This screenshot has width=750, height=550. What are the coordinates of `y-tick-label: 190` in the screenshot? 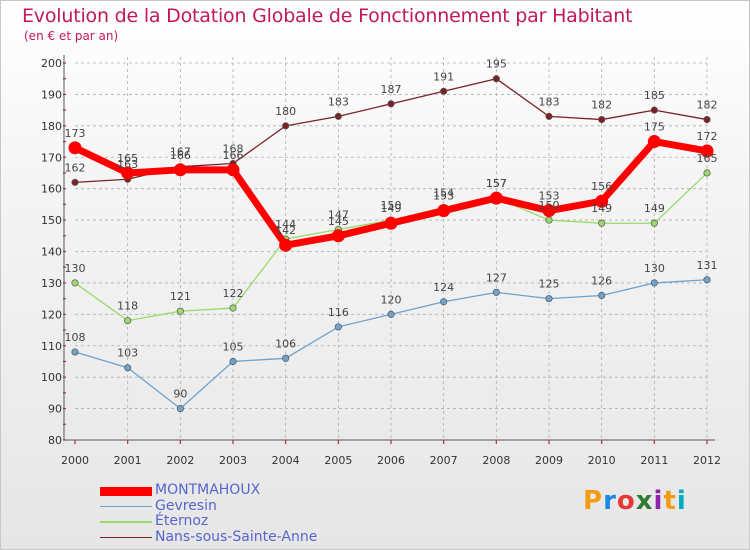 It's located at (51, 94).